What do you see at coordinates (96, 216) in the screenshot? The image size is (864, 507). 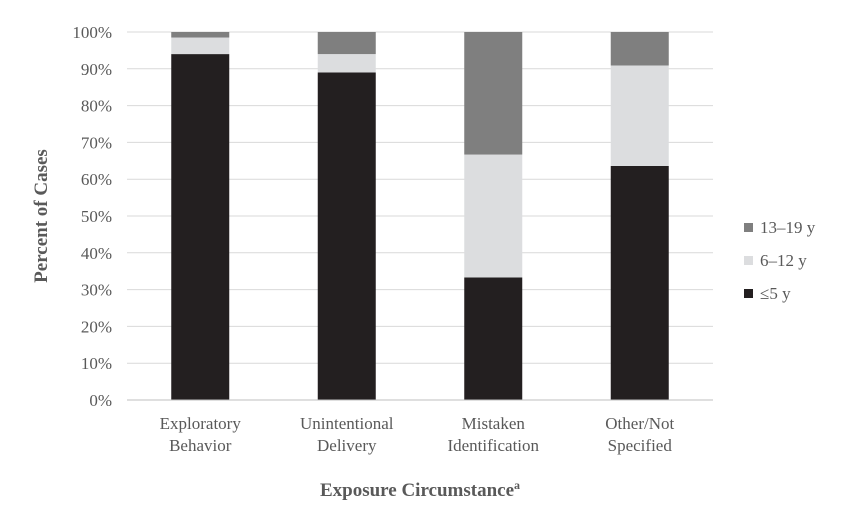 I see `y-tick-label: 50%` at bounding box center [96, 216].